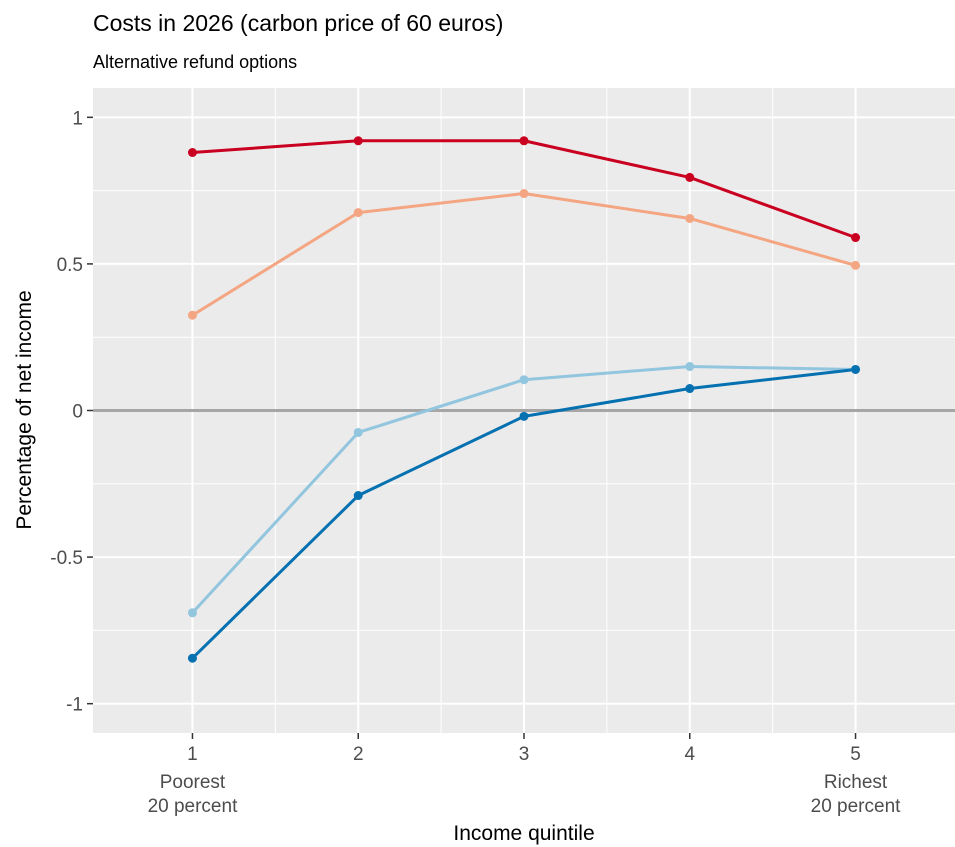  I want to click on x-tick-label: 3, so click(524, 754).